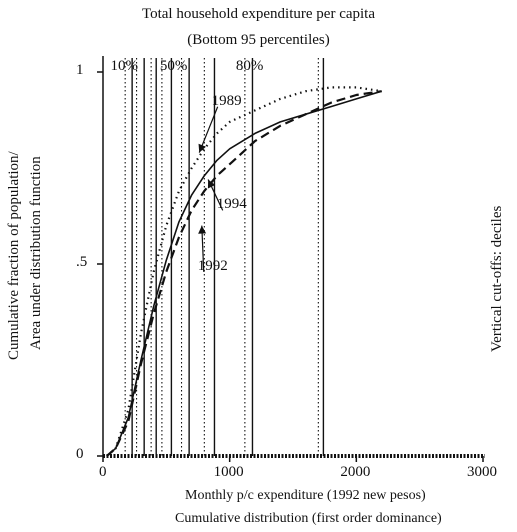  Describe the element at coordinates (231, 204) in the screenshot. I see `curve-label-1994: 1994` at that location.